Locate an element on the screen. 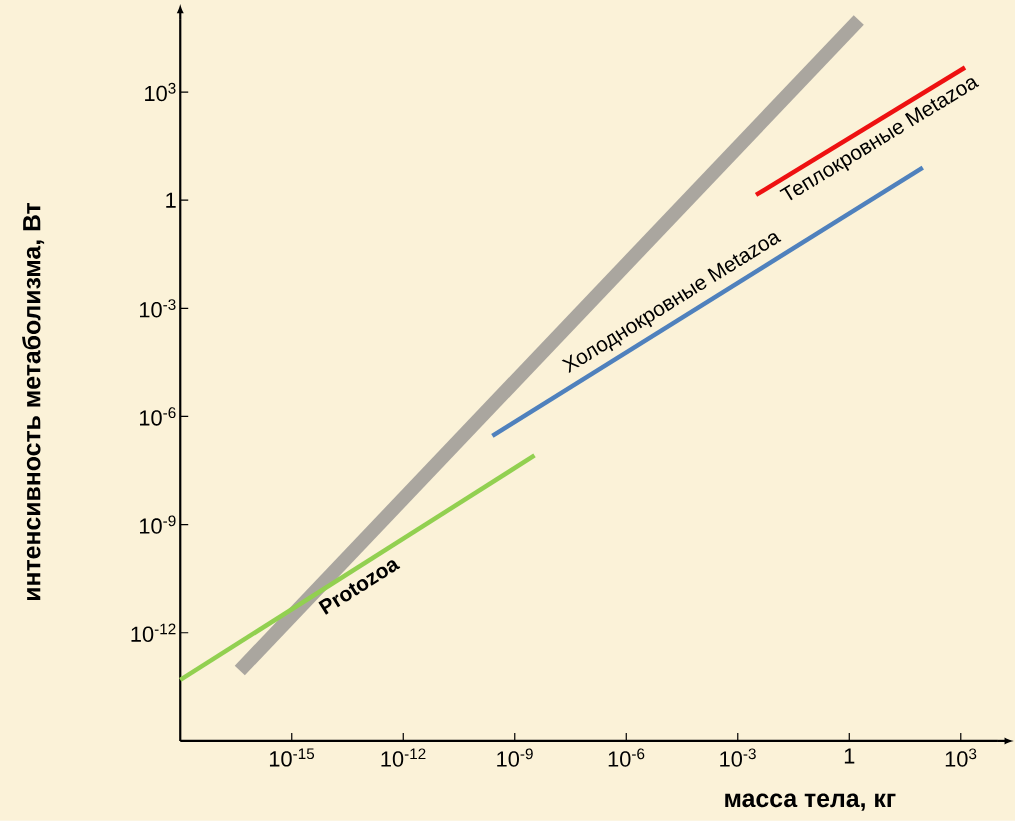 This screenshot has height=821, width=1015. y-tick-label: 1 is located at coordinates (171, 200).